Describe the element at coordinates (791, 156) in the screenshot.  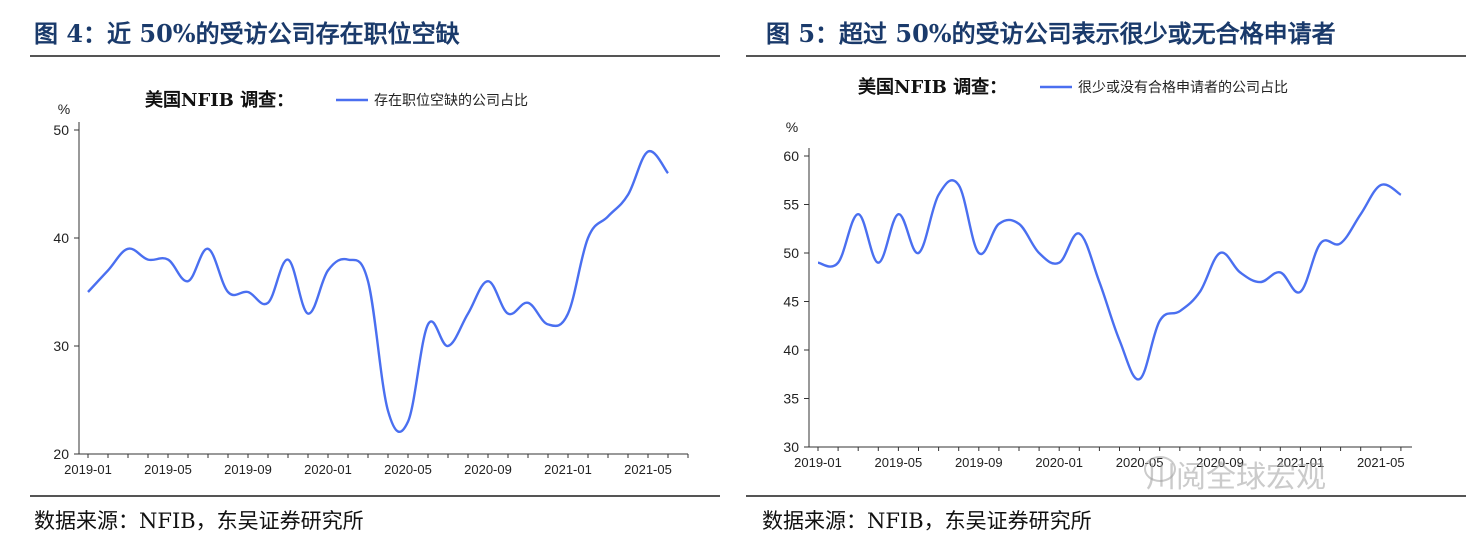
I see `y-tick-label: 60` at that location.